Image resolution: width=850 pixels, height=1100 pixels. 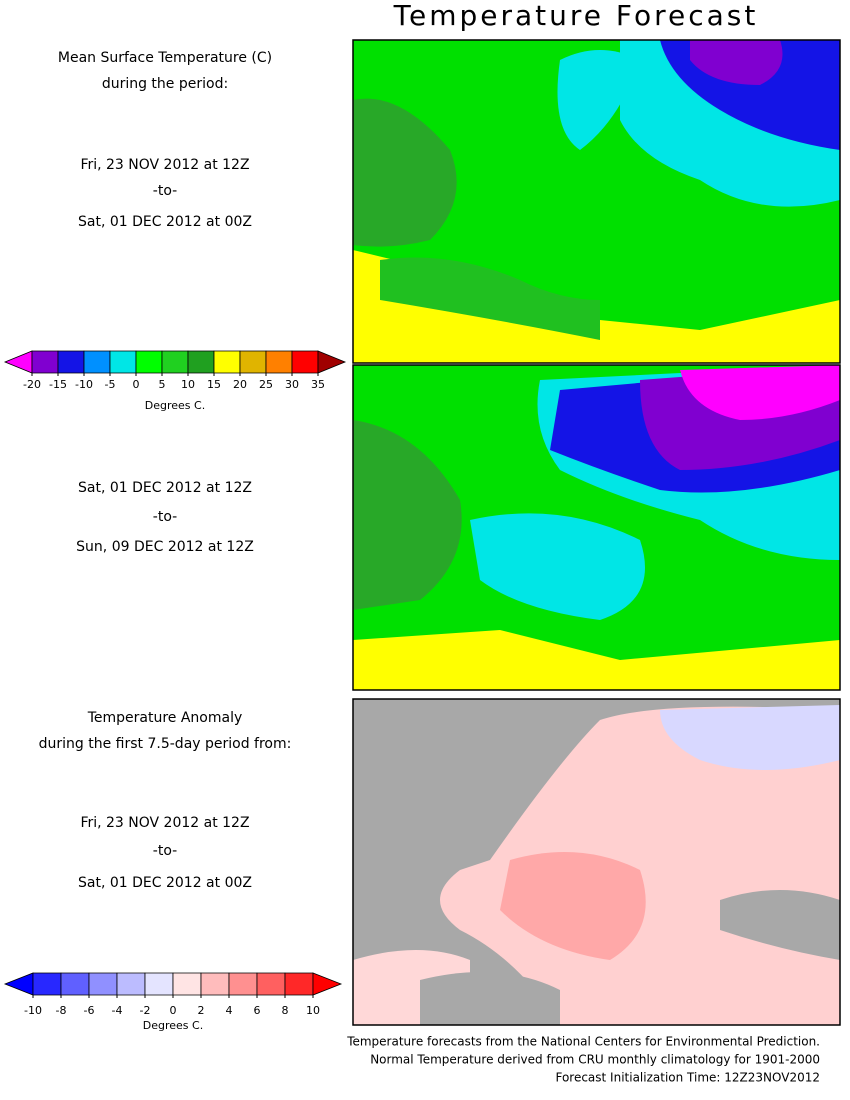 I want to click on tick-label: 5, so click(x=162, y=384).